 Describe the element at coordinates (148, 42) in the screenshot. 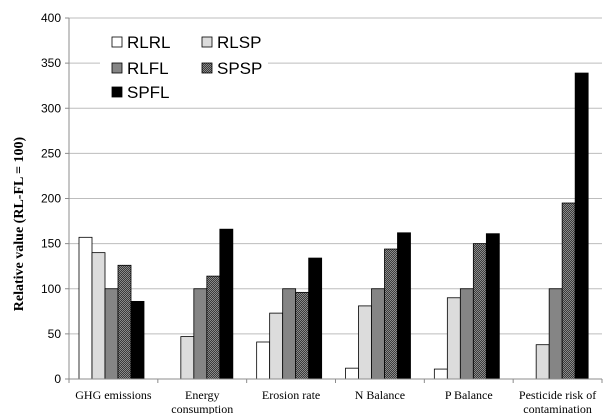

I see `legend-label-rlrl: RLRL` at that location.